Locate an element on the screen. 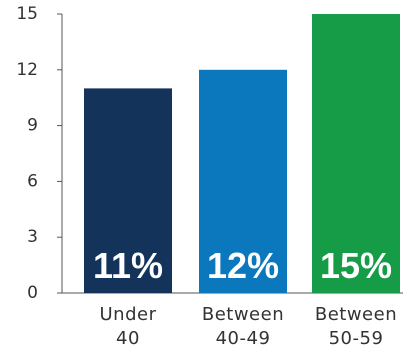 Image resolution: width=408 pixels, height=351 pixels. y-tick-label: 6 is located at coordinates (32, 181).